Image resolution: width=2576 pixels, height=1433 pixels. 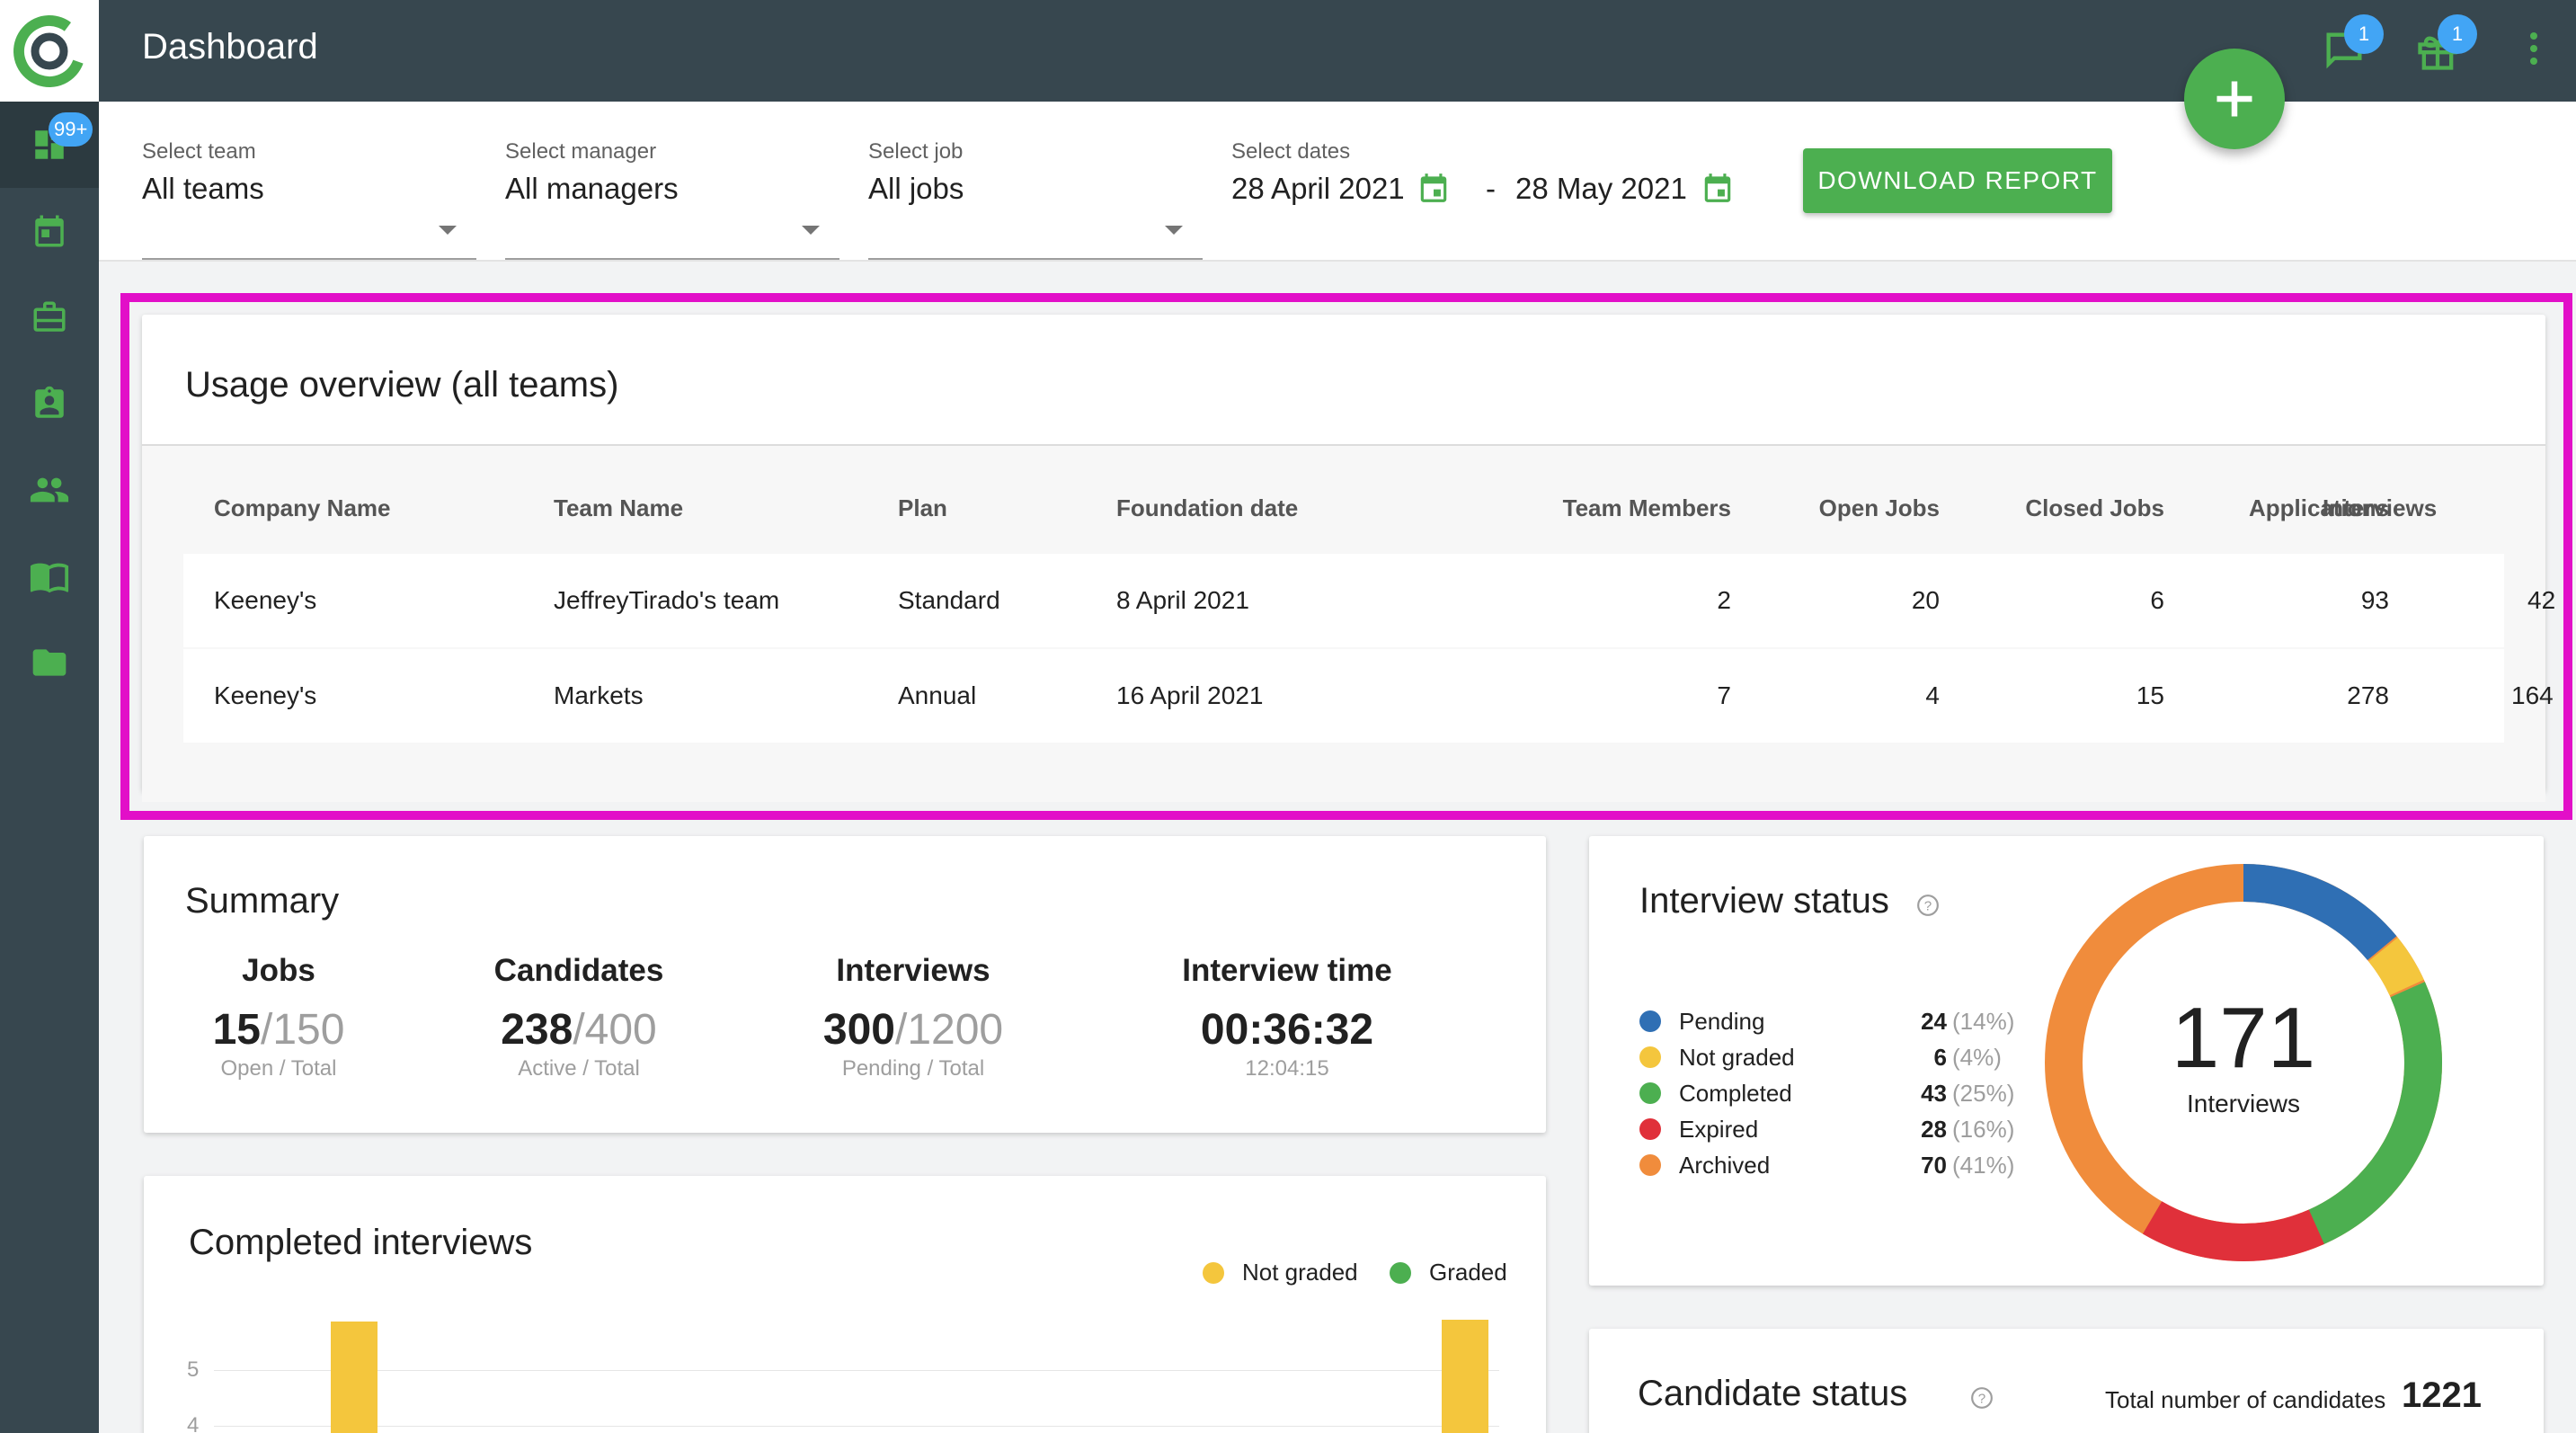 I want to click on plus-icon, so click(x=2234, y=99).